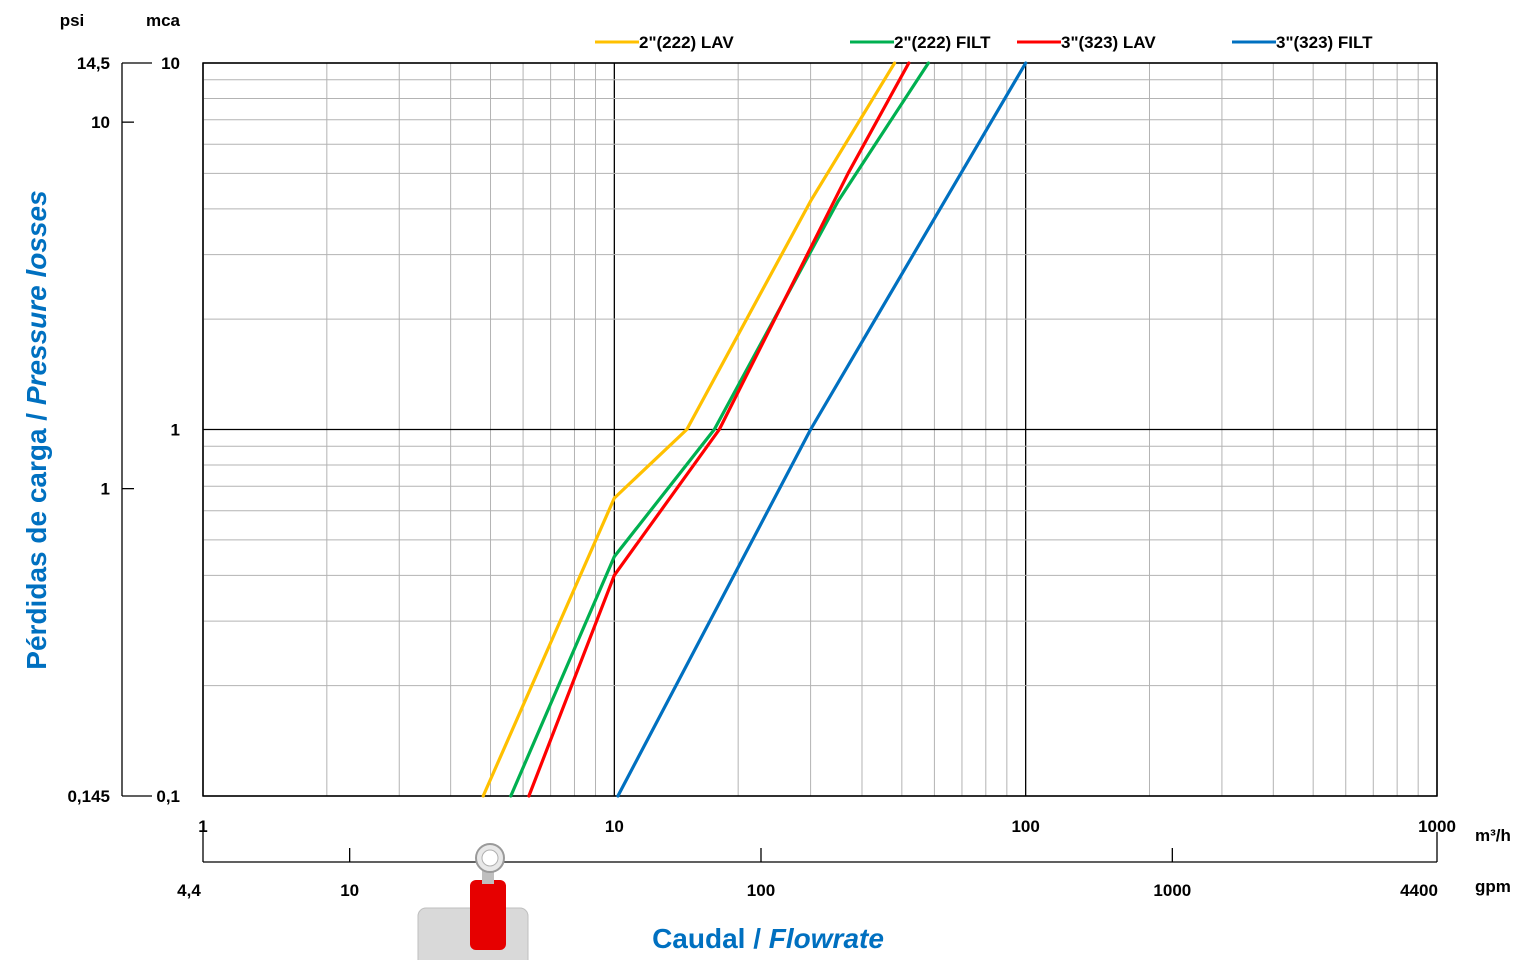 Image resolution: width=1528 pixels, height=960 pixels. Describe the element at coordinates (170, 63) in the screenshot. I see `y-tick-label: 10` at that location.